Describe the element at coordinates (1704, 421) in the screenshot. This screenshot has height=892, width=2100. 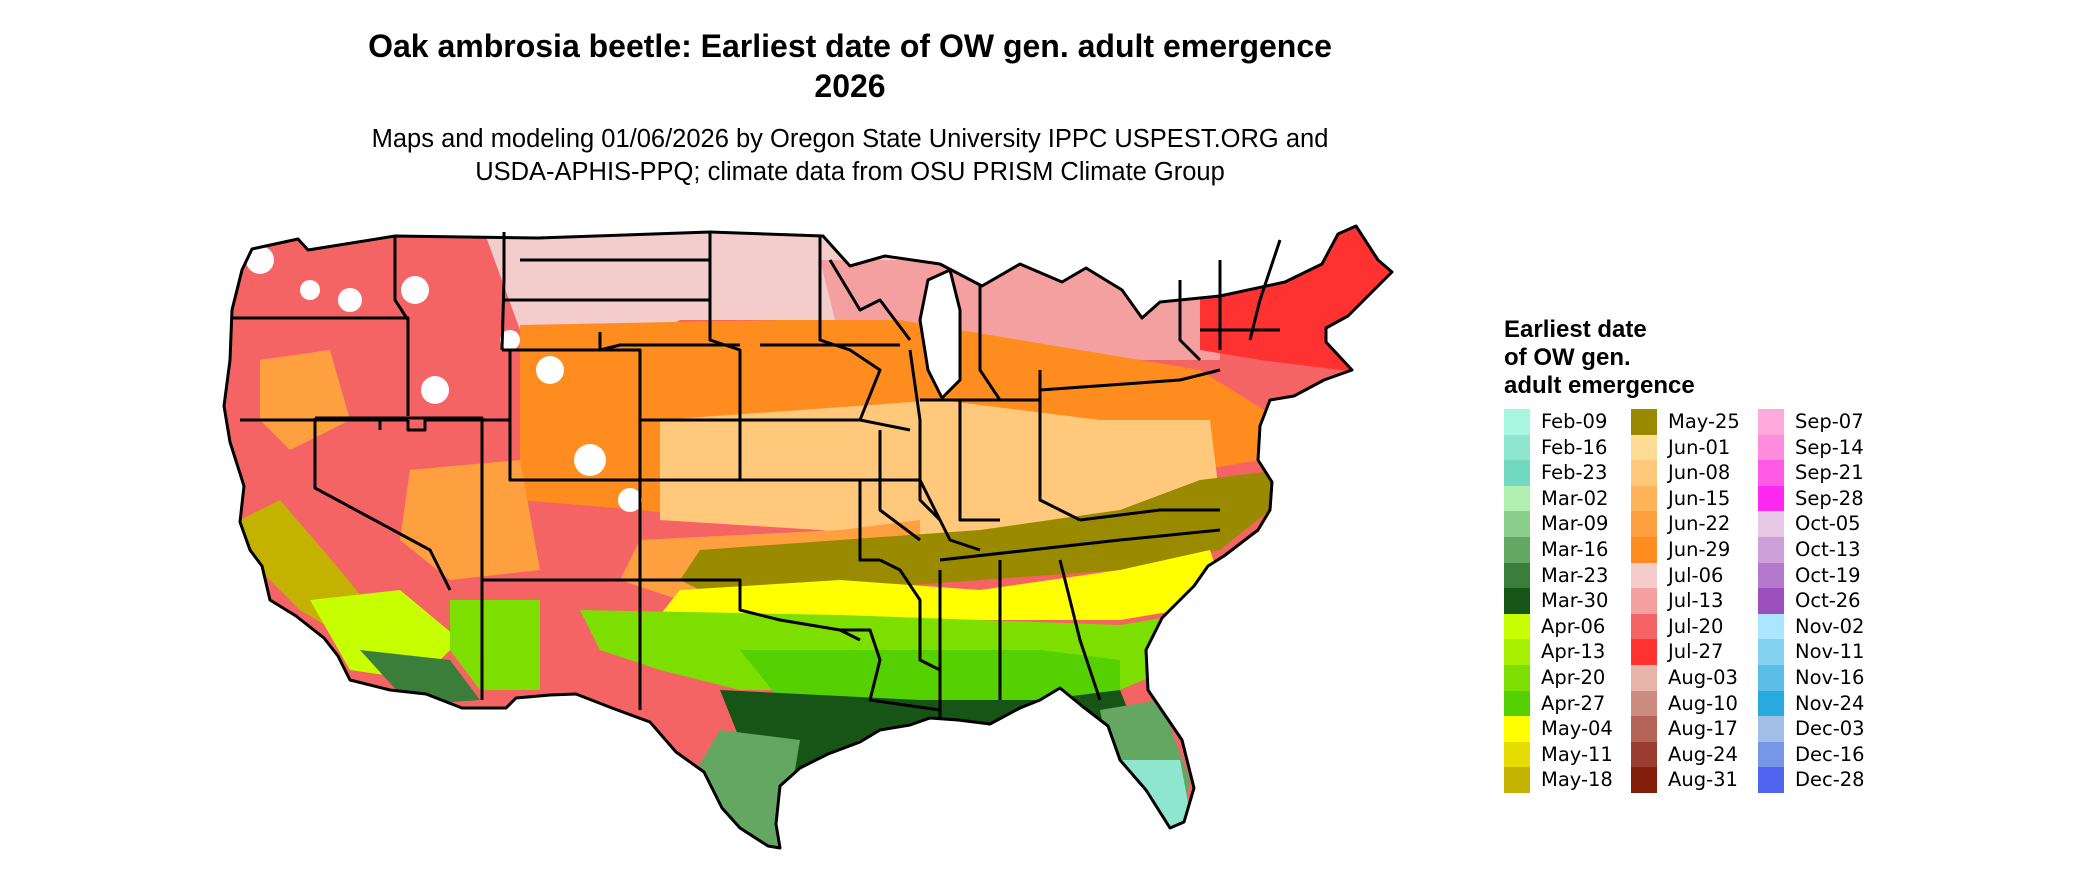
I see `legend-label: May-25` at that location.